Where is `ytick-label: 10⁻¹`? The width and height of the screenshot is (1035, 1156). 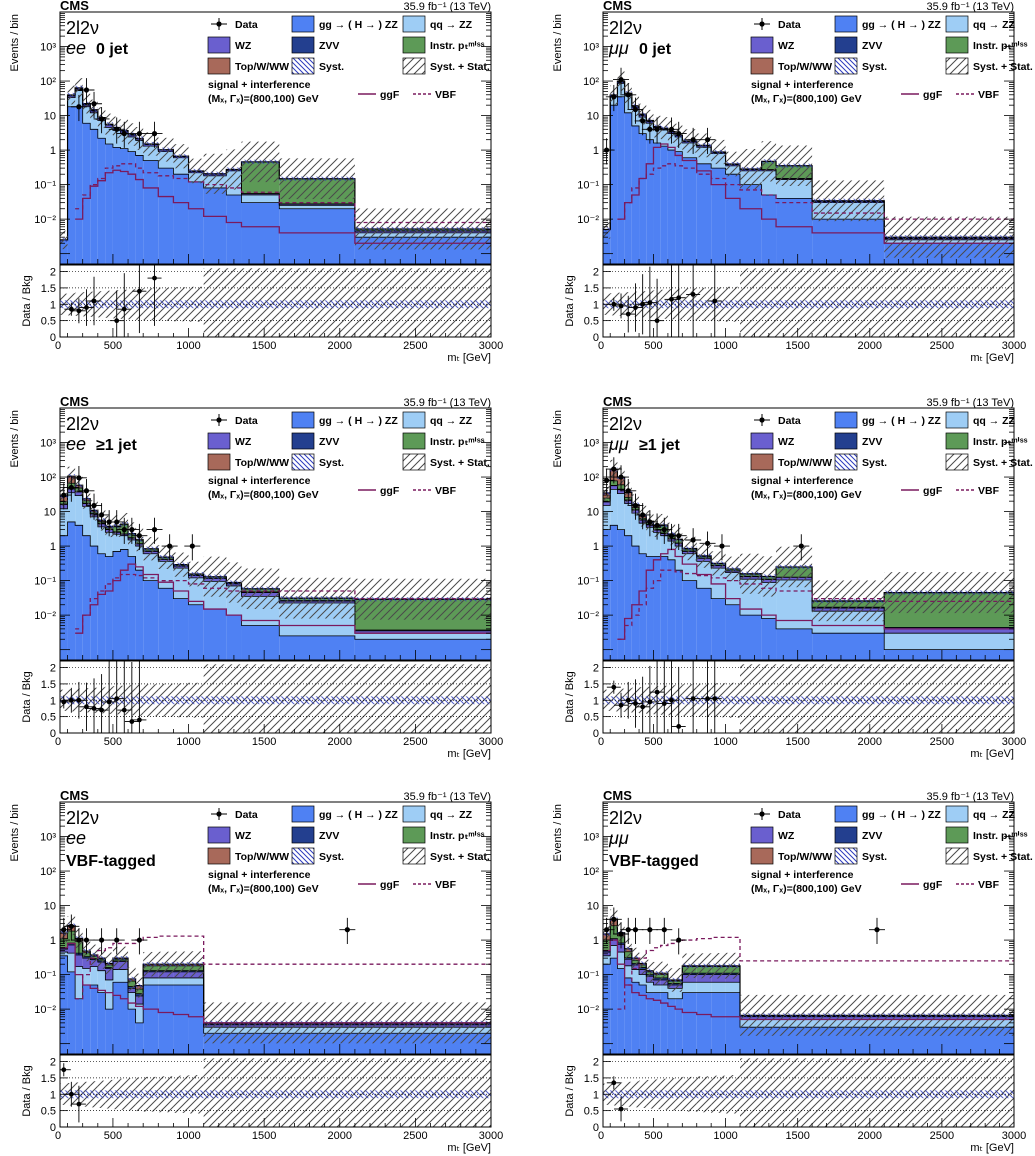 ytick-label: 10⁻¹ is located at coordinates (45, 976).